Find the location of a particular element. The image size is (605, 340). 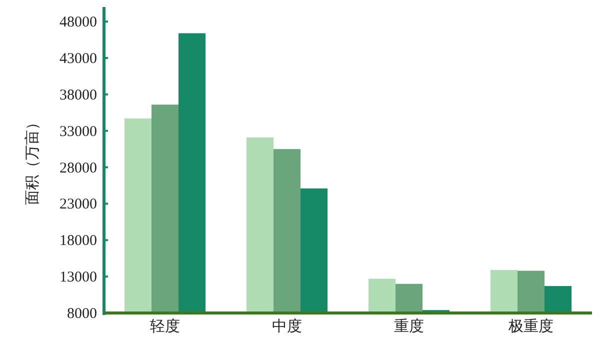

y-axis-title: 面积（万亩） is located at coordinates (32, 160).